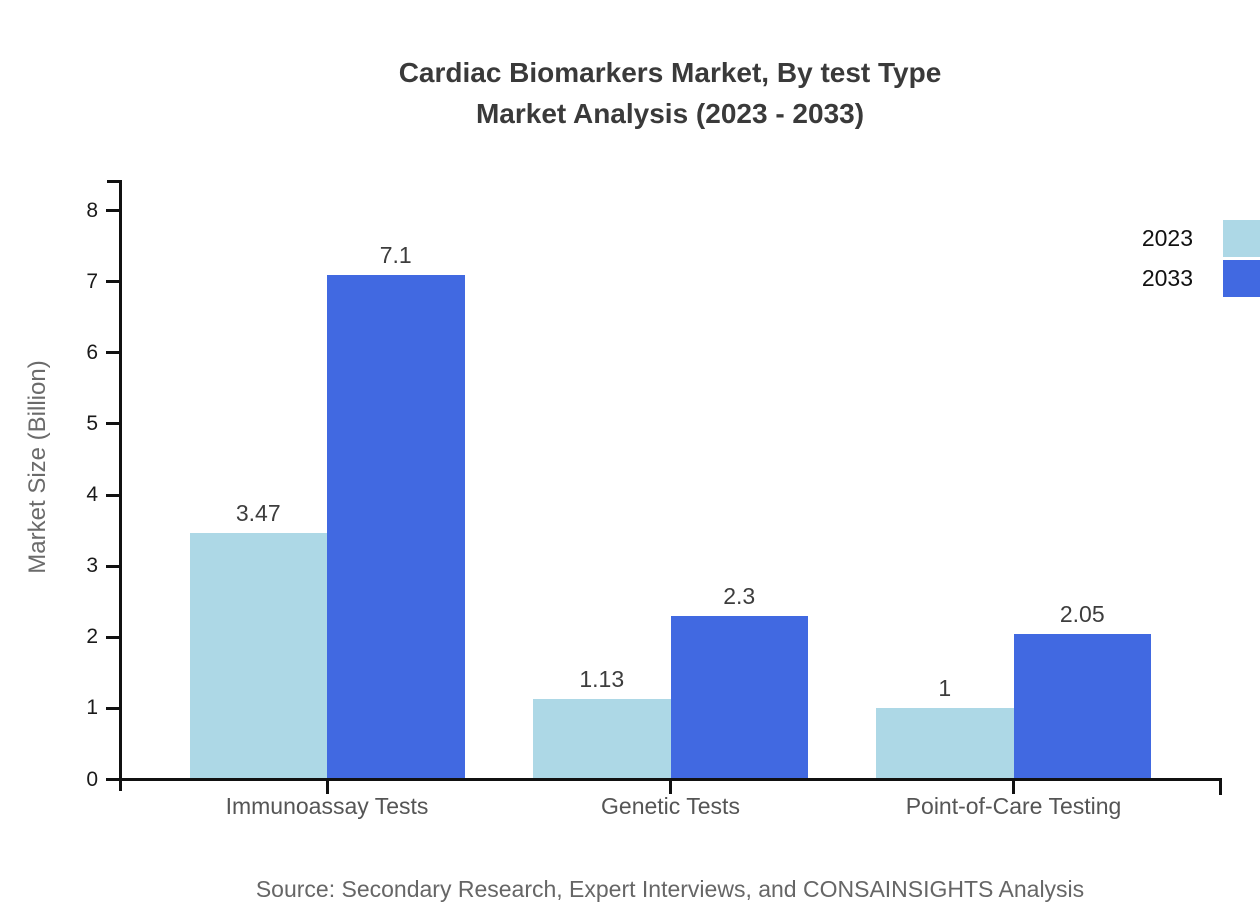  Describe the element at coordinates (1201, 258) in the screenshot. I see `legend: 2023 2033` at that location.